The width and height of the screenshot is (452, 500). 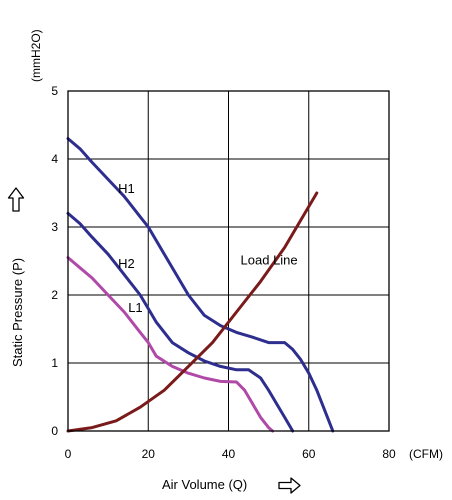 I want to click on y-tick-label: 3, so click(x=54, y=227).